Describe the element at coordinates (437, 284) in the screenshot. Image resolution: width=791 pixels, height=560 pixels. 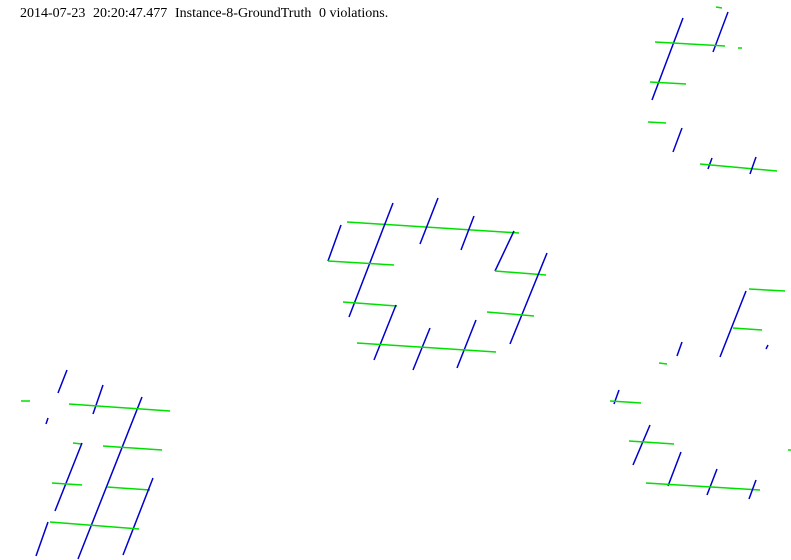
I see `cluster-center` at that location.